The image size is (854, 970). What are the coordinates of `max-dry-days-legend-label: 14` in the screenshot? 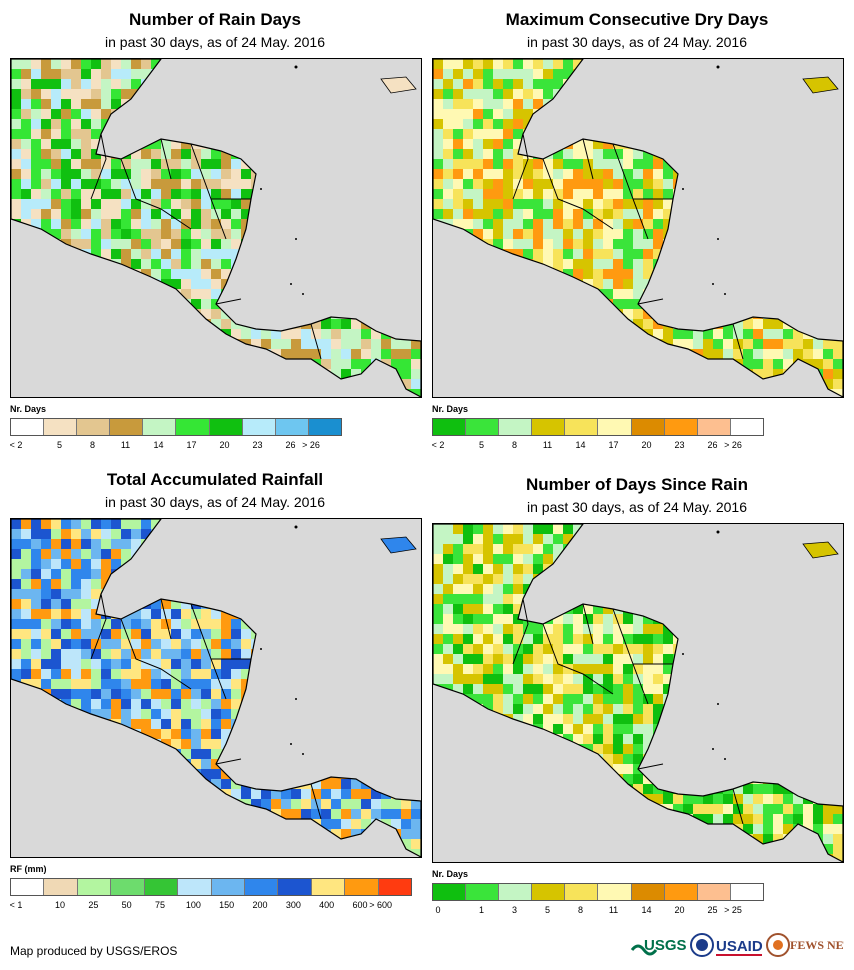 It's located at (580, 445).